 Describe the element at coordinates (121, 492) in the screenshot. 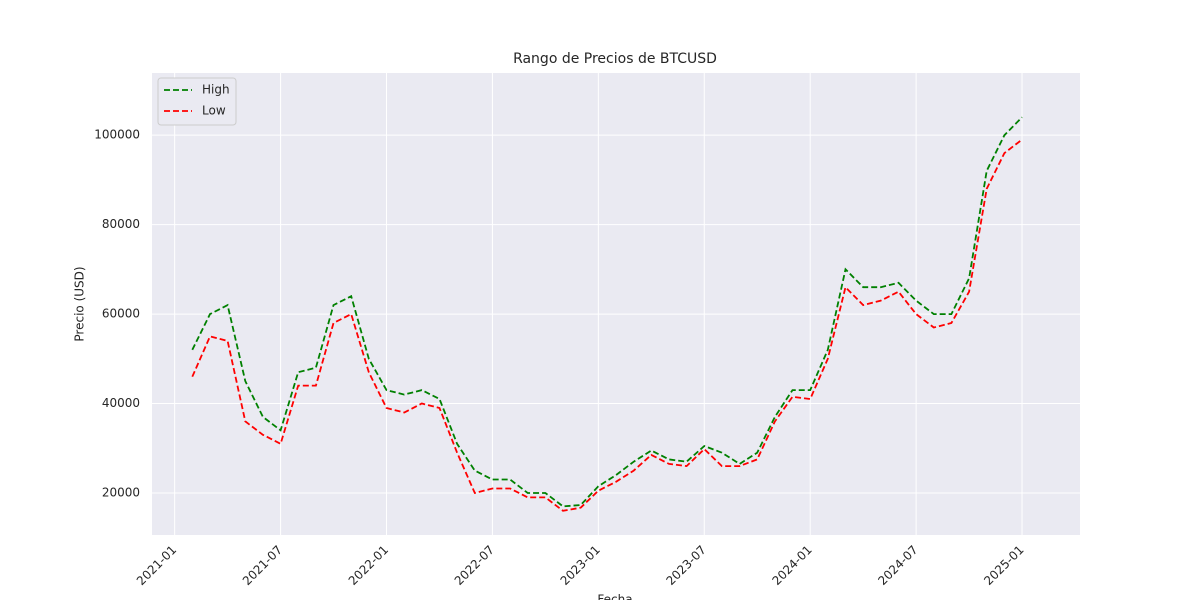

I see `y-tick-label: 20000` at that location.